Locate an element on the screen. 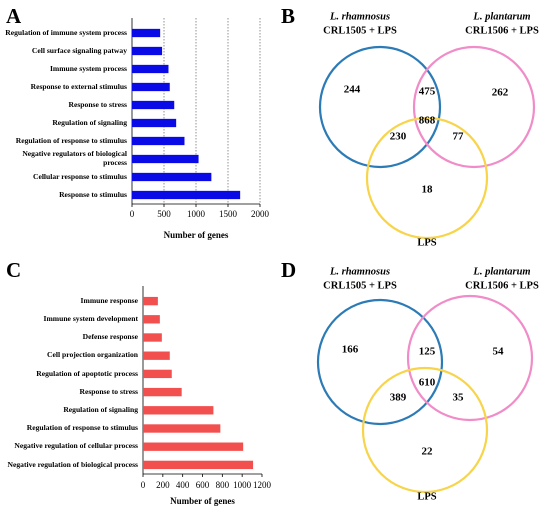 The image size is (550, 510). y-tick-label: Immune response is located at coordinates (109, 300).